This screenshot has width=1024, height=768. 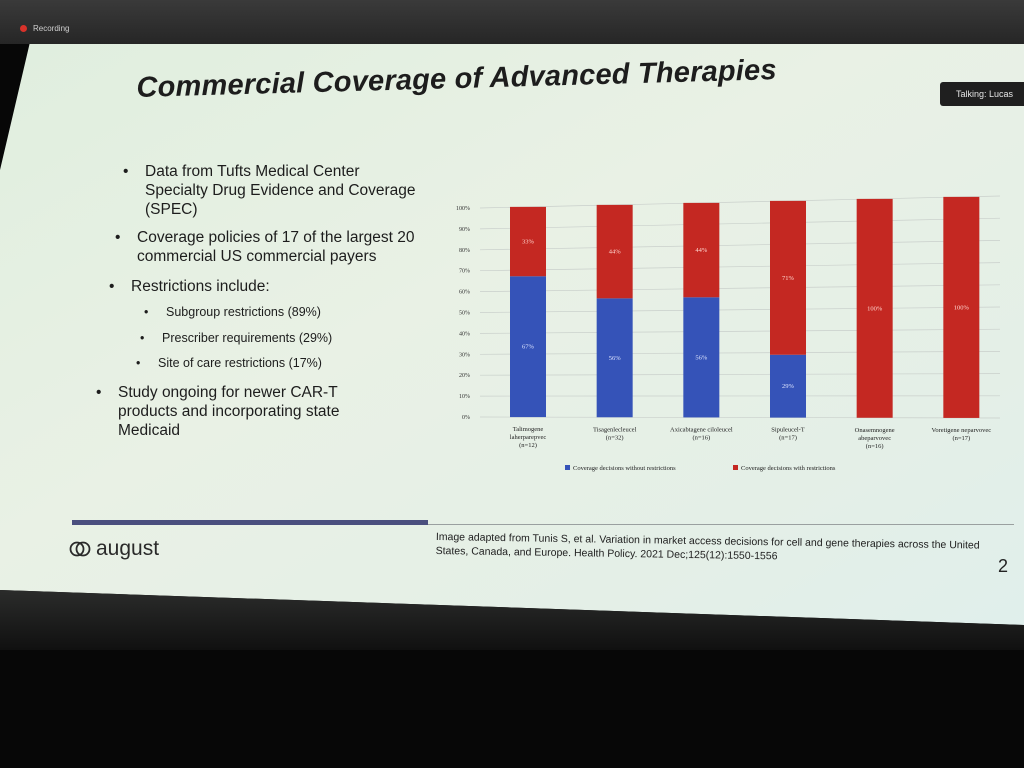 I want to click on record-dot-icon, so click(x=23, y=28).